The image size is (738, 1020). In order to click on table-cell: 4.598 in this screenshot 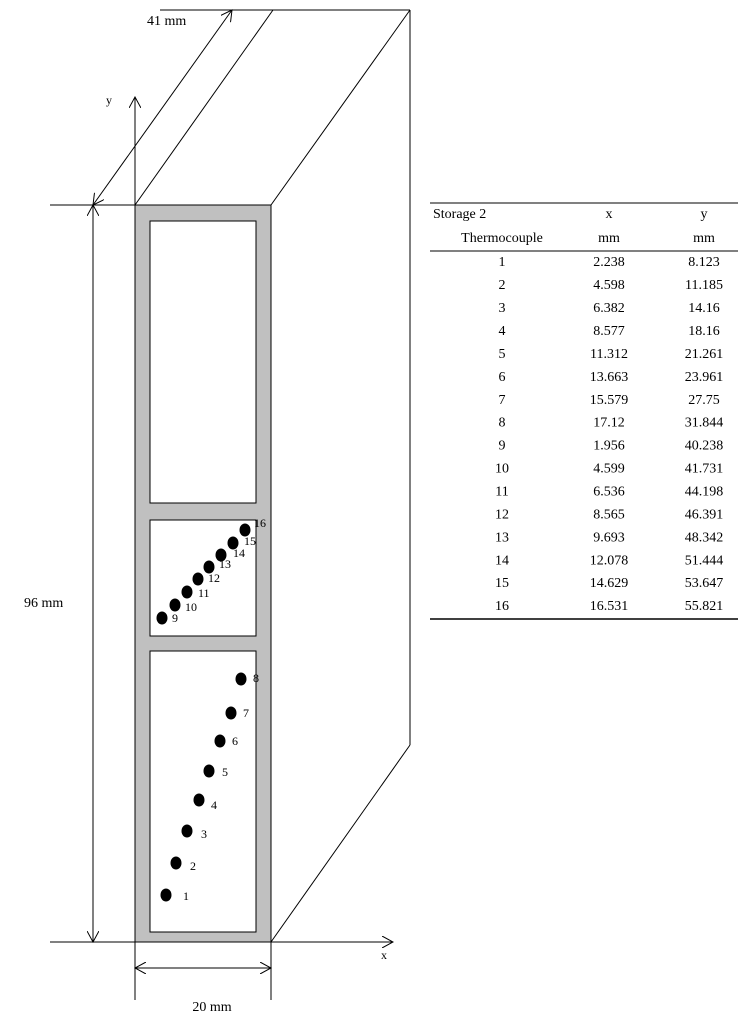, I will do `click(609, 285)`.